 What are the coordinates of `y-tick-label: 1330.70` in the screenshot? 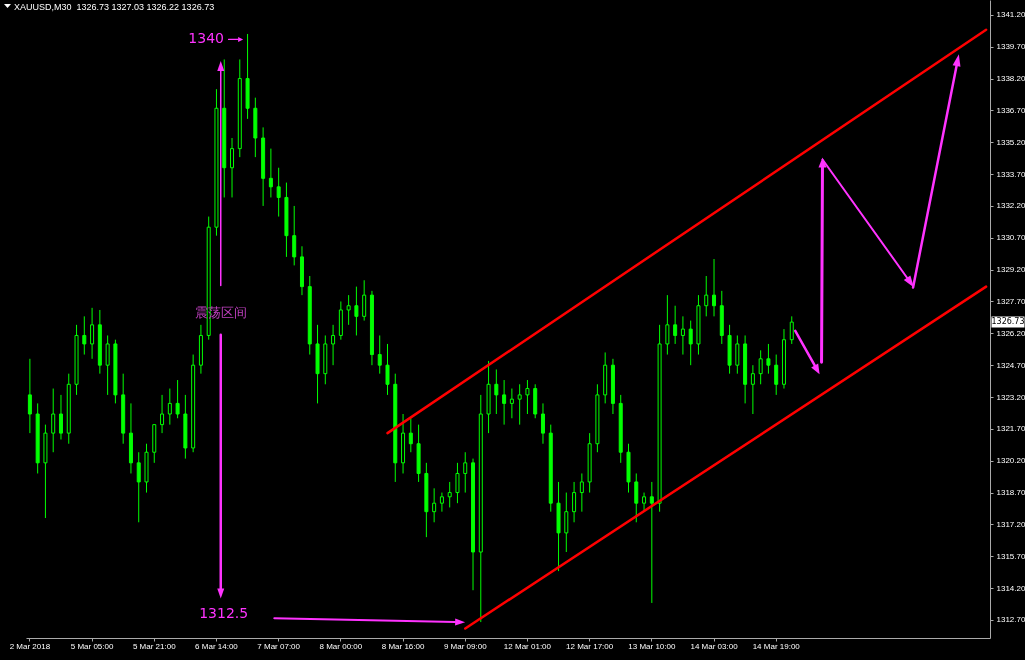 It's located at (1010, 238).